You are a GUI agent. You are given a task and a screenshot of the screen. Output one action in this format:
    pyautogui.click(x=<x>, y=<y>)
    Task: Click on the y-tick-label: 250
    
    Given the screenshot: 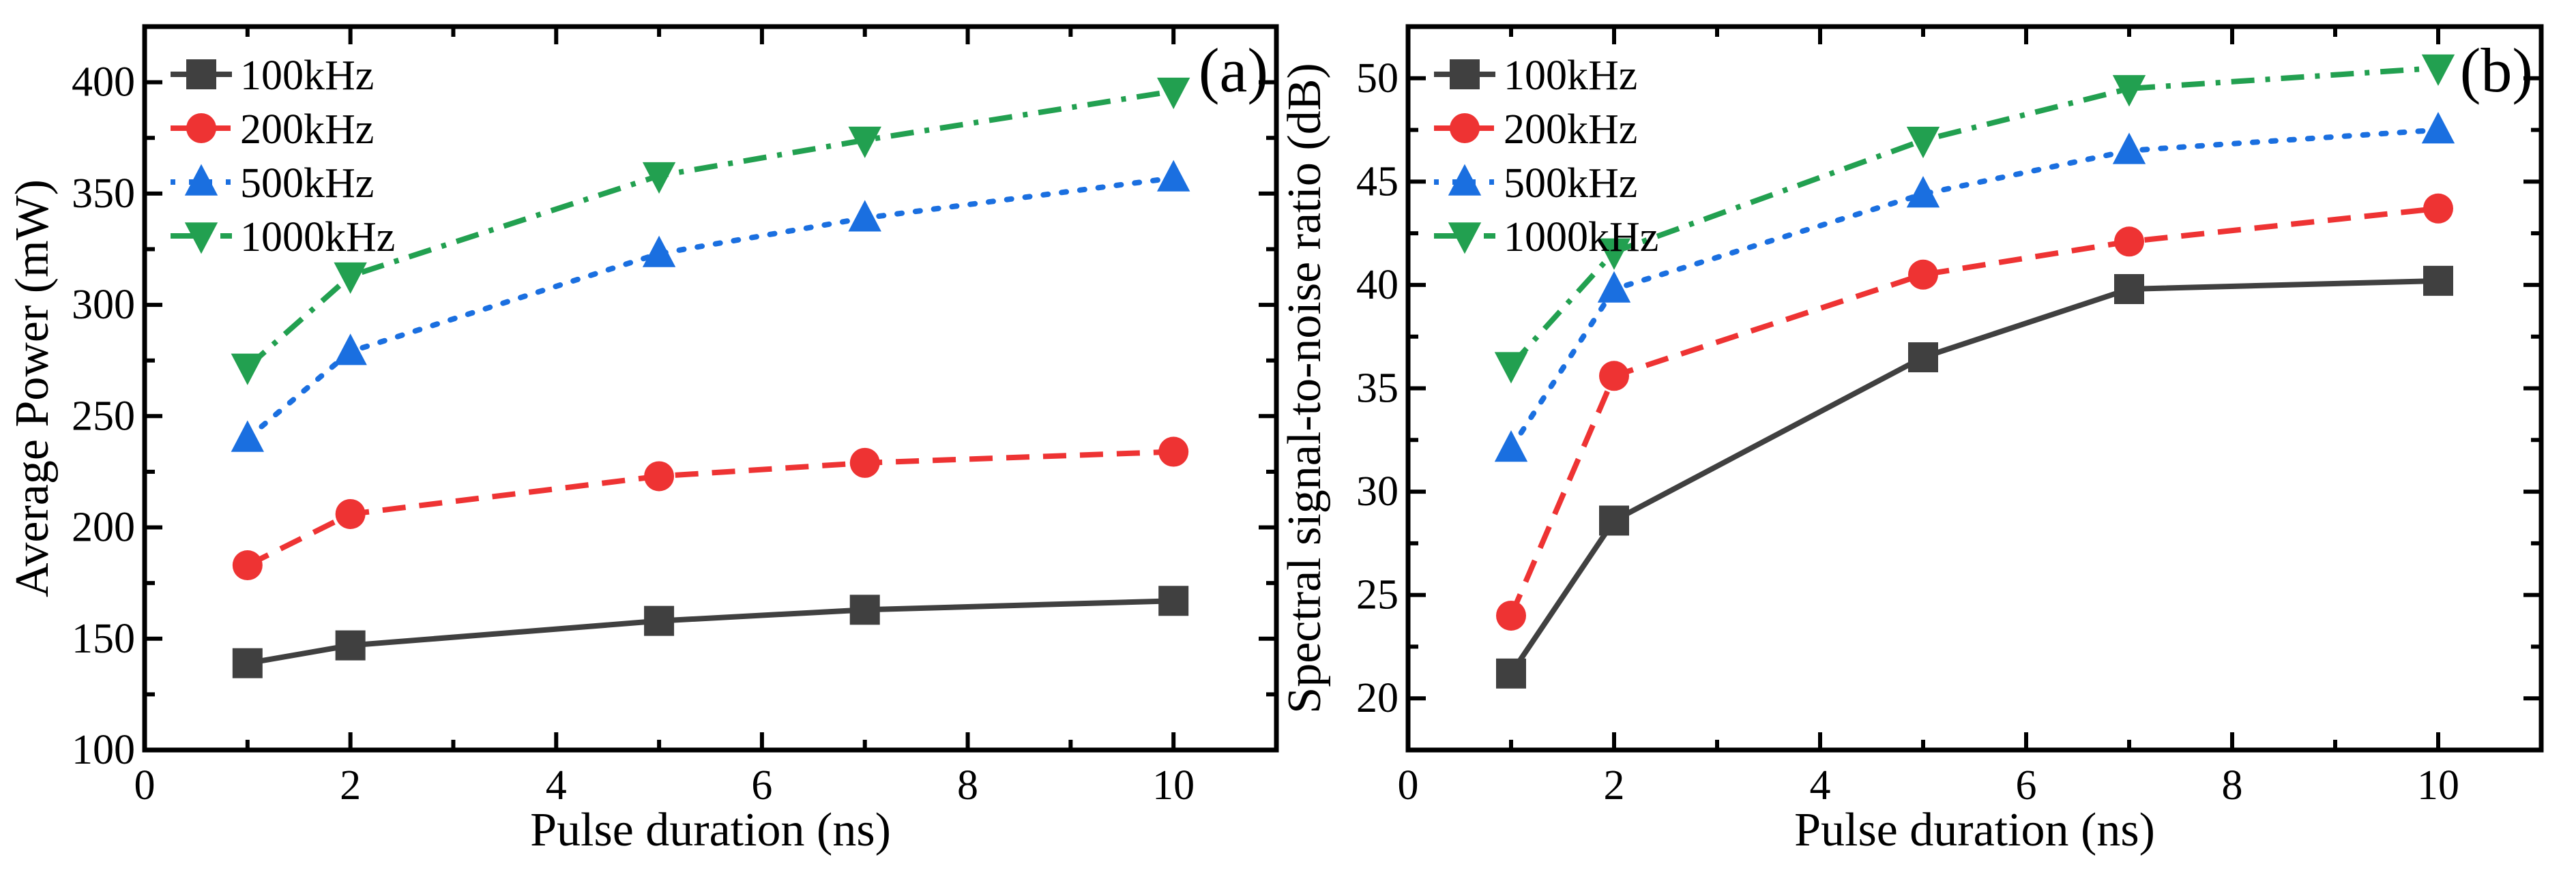 What is the action you would take?
    pyautogui.click(x=103, y=416)
    